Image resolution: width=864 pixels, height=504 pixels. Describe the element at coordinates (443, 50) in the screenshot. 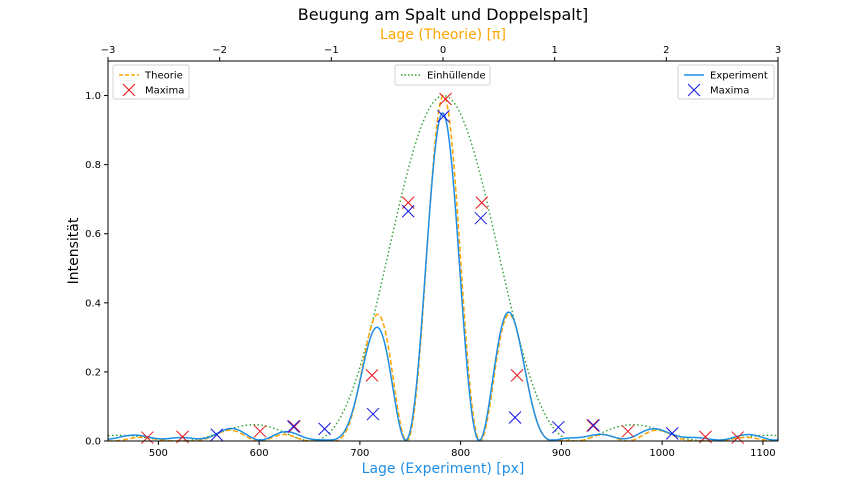

I see `top-x-tick-label: 0` at that location.